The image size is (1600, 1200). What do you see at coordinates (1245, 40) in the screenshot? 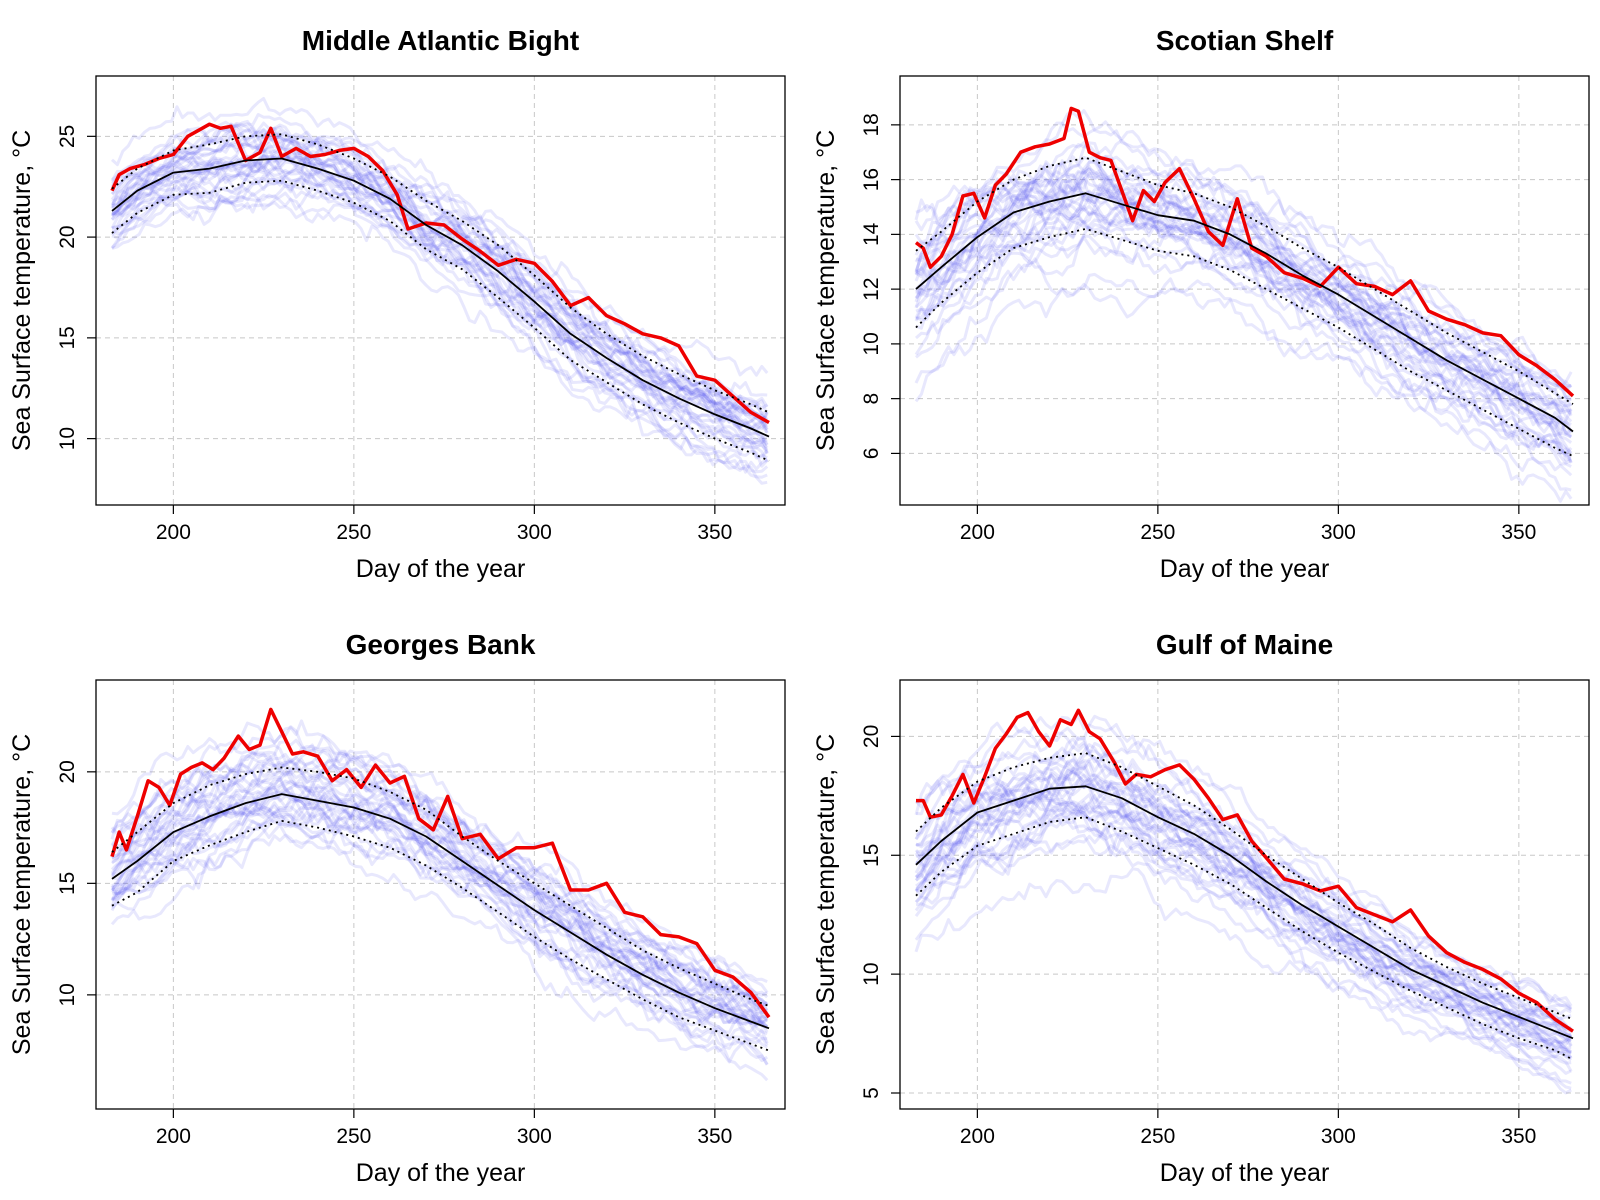
I see `chart-title: Scotian Shelf` at bounding box center [1245, 40].